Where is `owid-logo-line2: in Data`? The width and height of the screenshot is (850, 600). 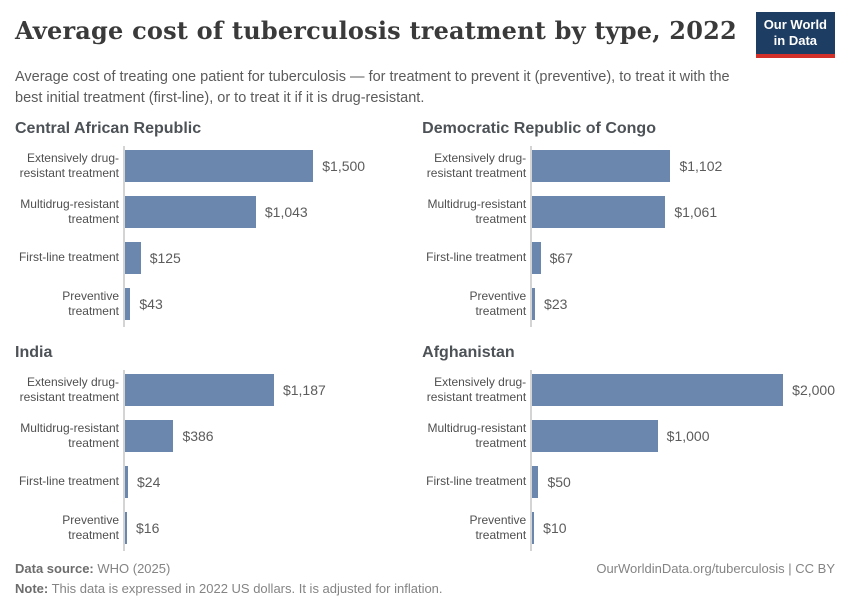
owid-logo-line2: in Data is located at coordinates (795, 41).